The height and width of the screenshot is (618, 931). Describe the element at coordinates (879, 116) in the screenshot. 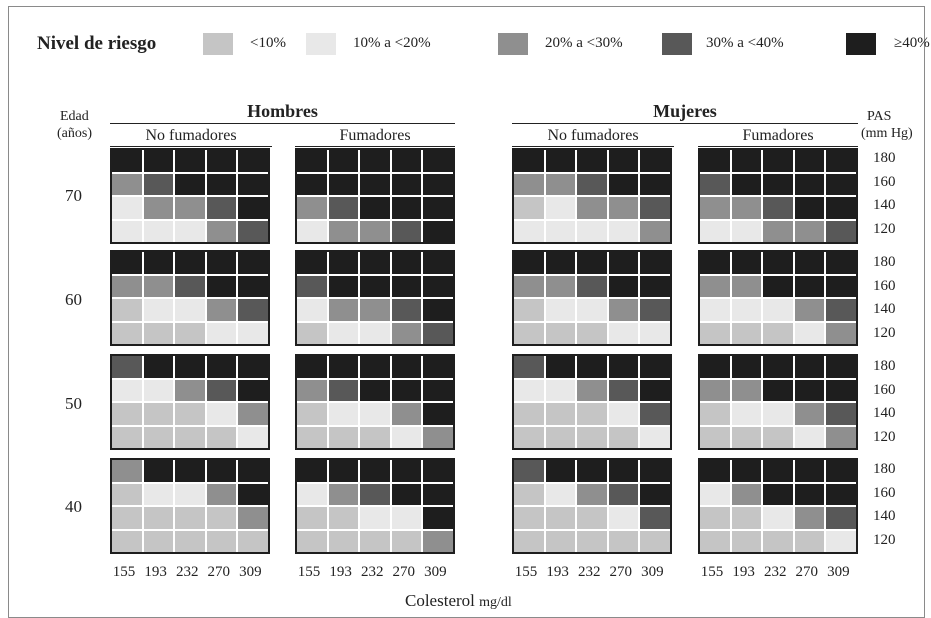

I see `pas-axis-title: PAS` at that location.